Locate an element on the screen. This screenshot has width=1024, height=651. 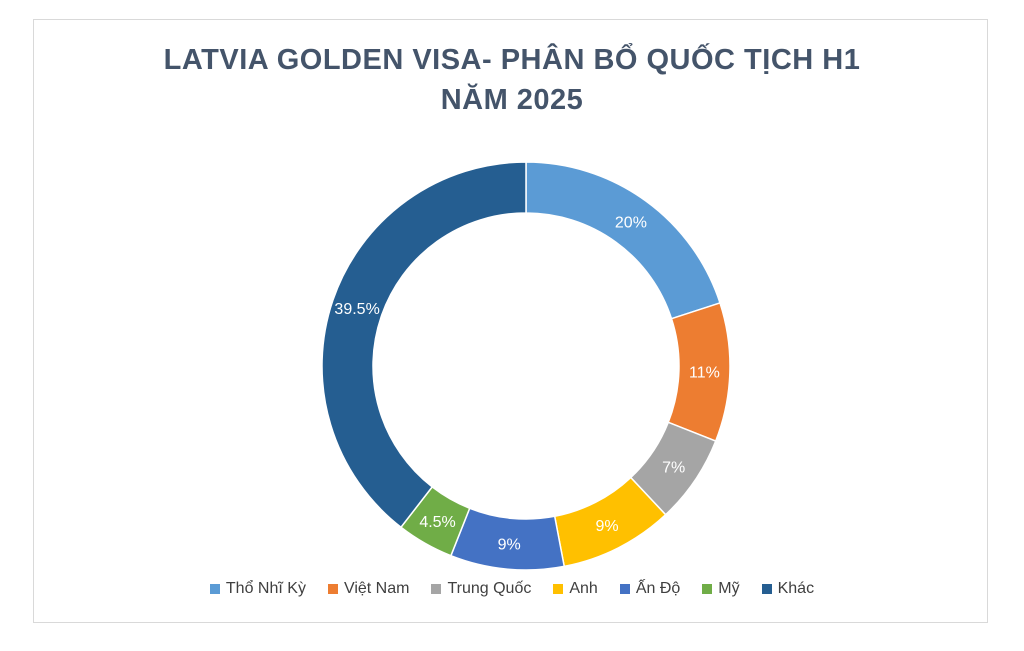
slice-label-my: 4.5% is located at coordinates (437, 522).